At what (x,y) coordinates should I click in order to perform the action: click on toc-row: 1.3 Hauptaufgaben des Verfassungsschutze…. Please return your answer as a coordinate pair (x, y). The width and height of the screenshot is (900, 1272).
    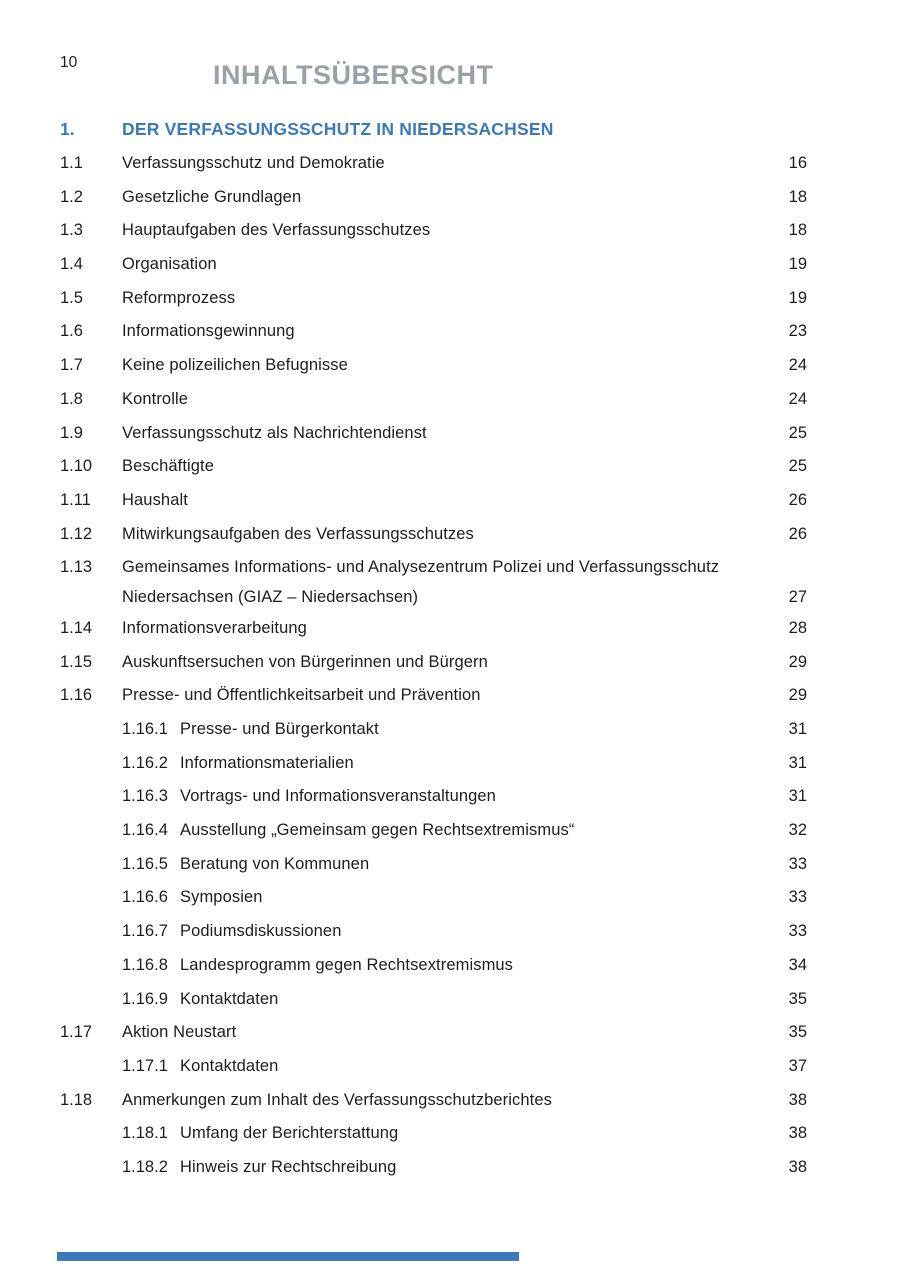
    Looking at the image, I should click on (450, 231).